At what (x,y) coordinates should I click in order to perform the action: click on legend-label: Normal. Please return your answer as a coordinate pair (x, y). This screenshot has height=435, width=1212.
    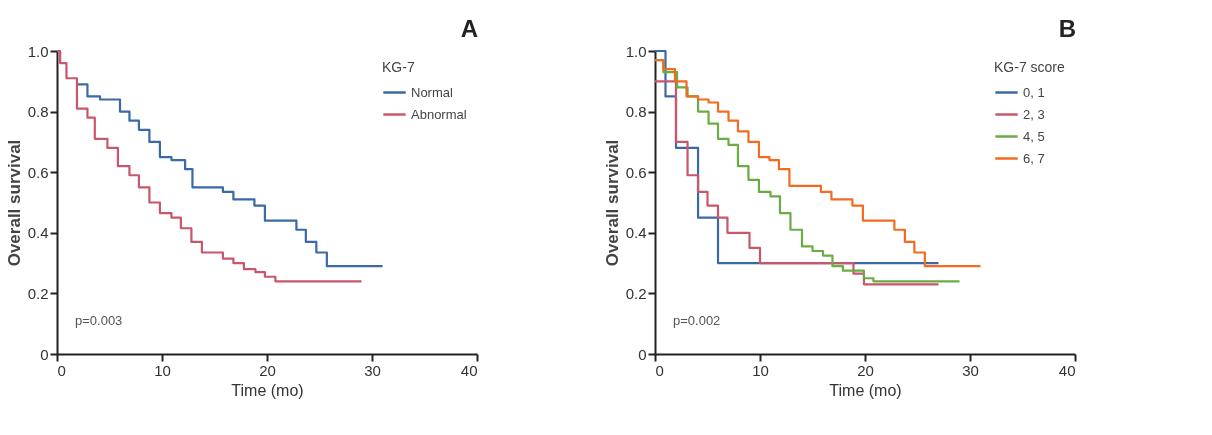
    Looking at the image, I should click on (432, 92).